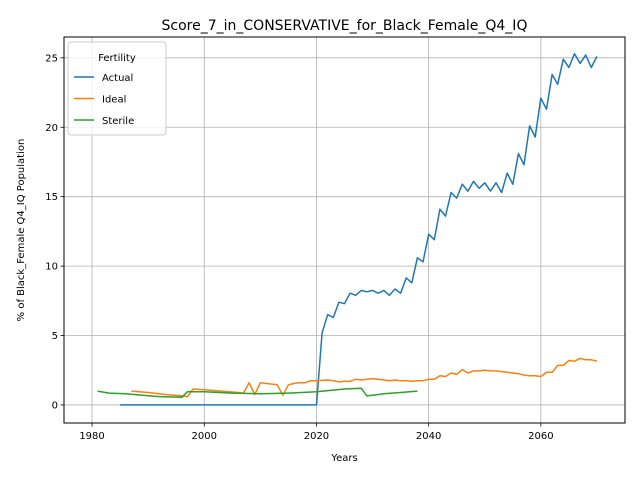 This screenshot has width=640, height=484. I want to click on legend-title: Fertility, so click(117, 58).